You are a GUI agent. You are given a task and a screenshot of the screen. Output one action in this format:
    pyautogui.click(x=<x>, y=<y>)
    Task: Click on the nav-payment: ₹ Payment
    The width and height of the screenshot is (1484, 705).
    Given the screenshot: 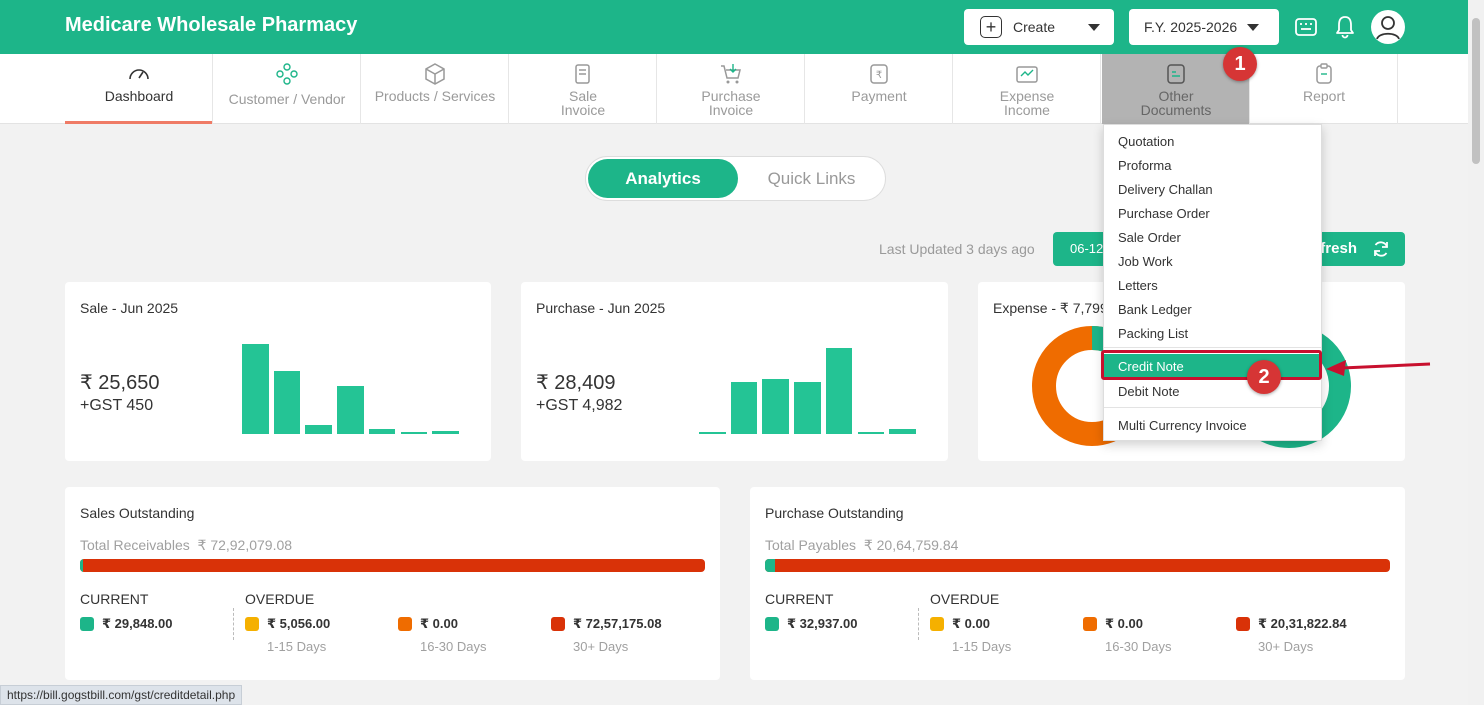 What is the action you would take?
    pyautogui.click(x=879, y=89)
    